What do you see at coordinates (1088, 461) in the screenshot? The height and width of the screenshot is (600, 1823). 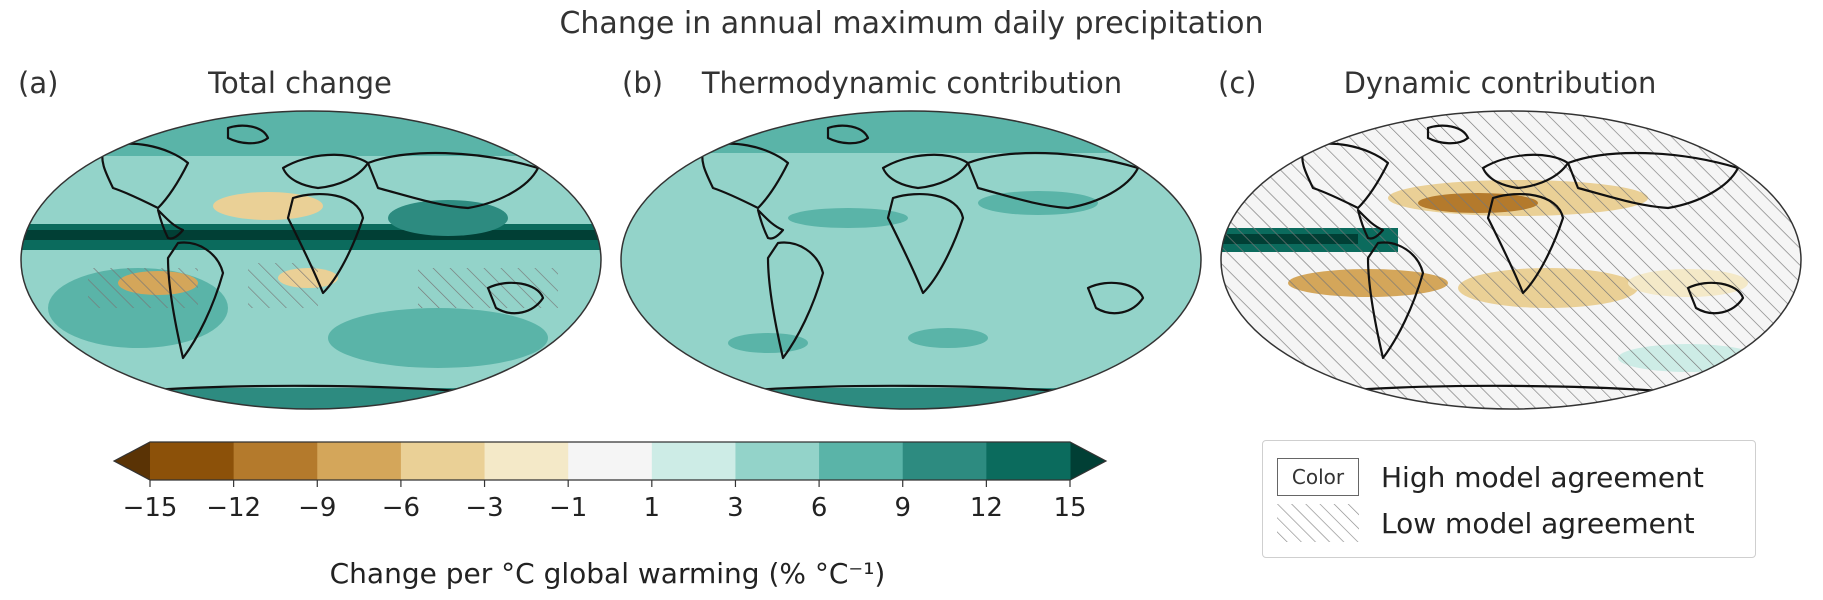 I see `colorbar-extend-high` at bounding box center [1088, 461].